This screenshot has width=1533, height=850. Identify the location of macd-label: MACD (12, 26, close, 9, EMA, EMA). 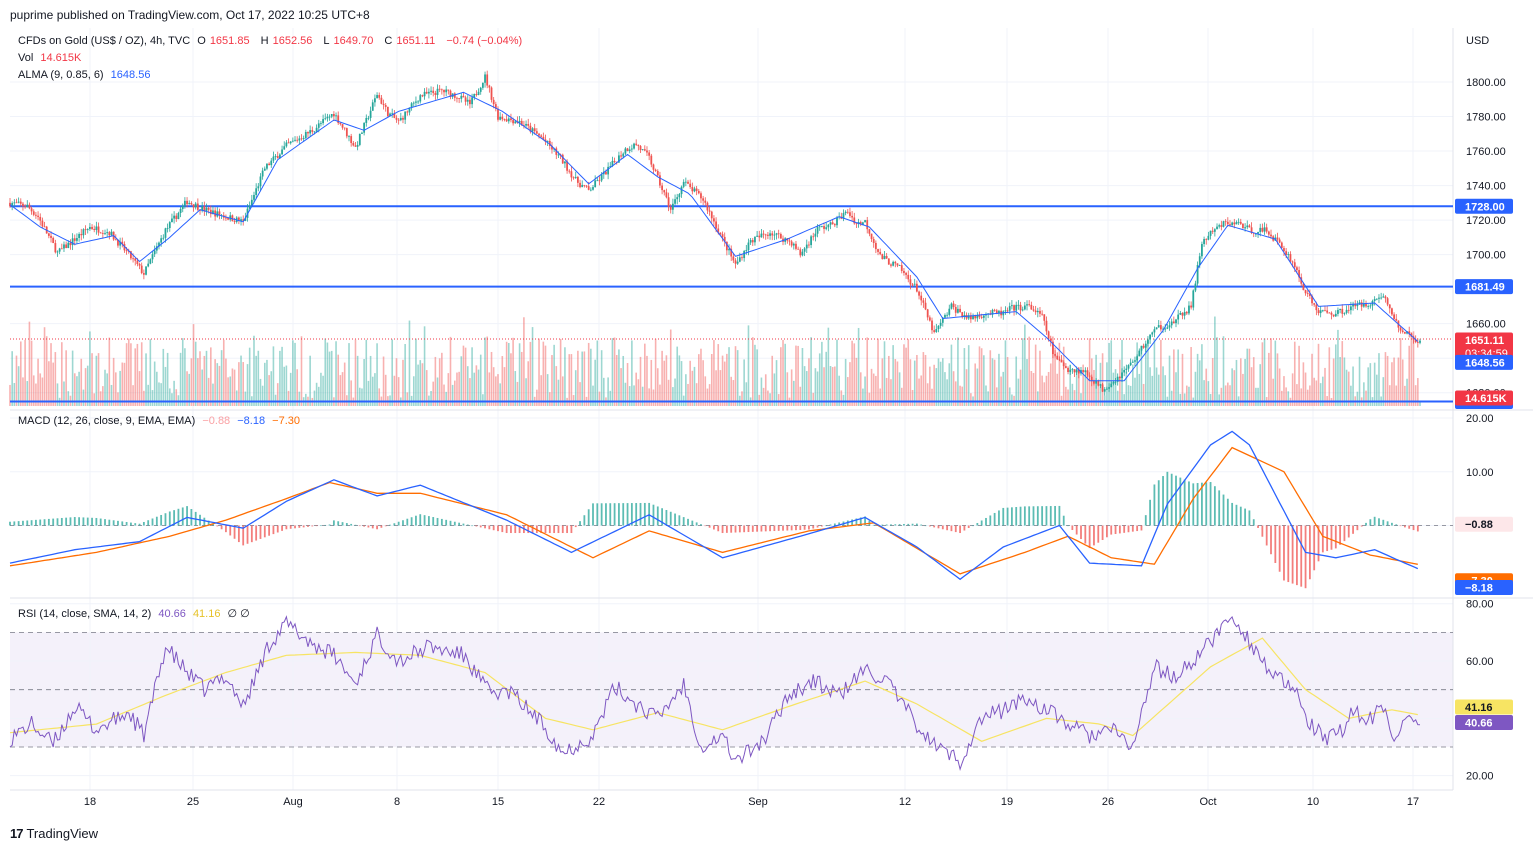
(107, 421).